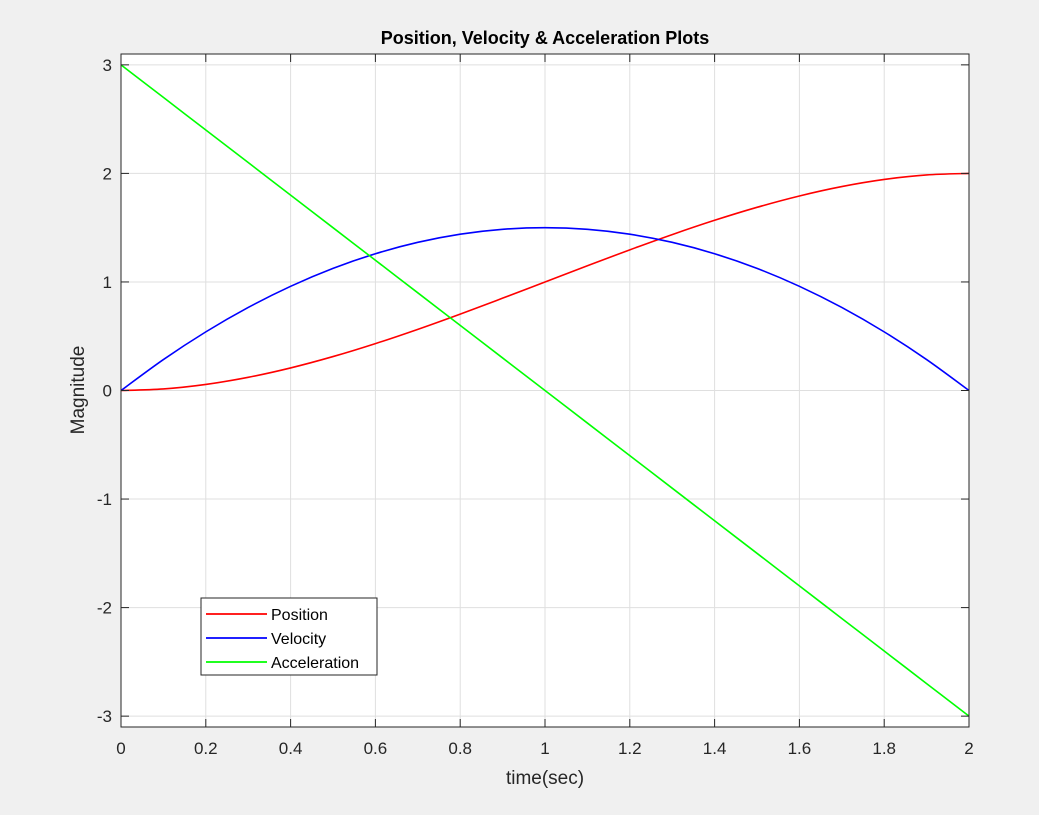 Image resolution: width=1039 pixels, height=815 pixels. Describe the element at coordinates (630, 748) in the screenshot. I see `x-tick-label: 1.2` at that location.